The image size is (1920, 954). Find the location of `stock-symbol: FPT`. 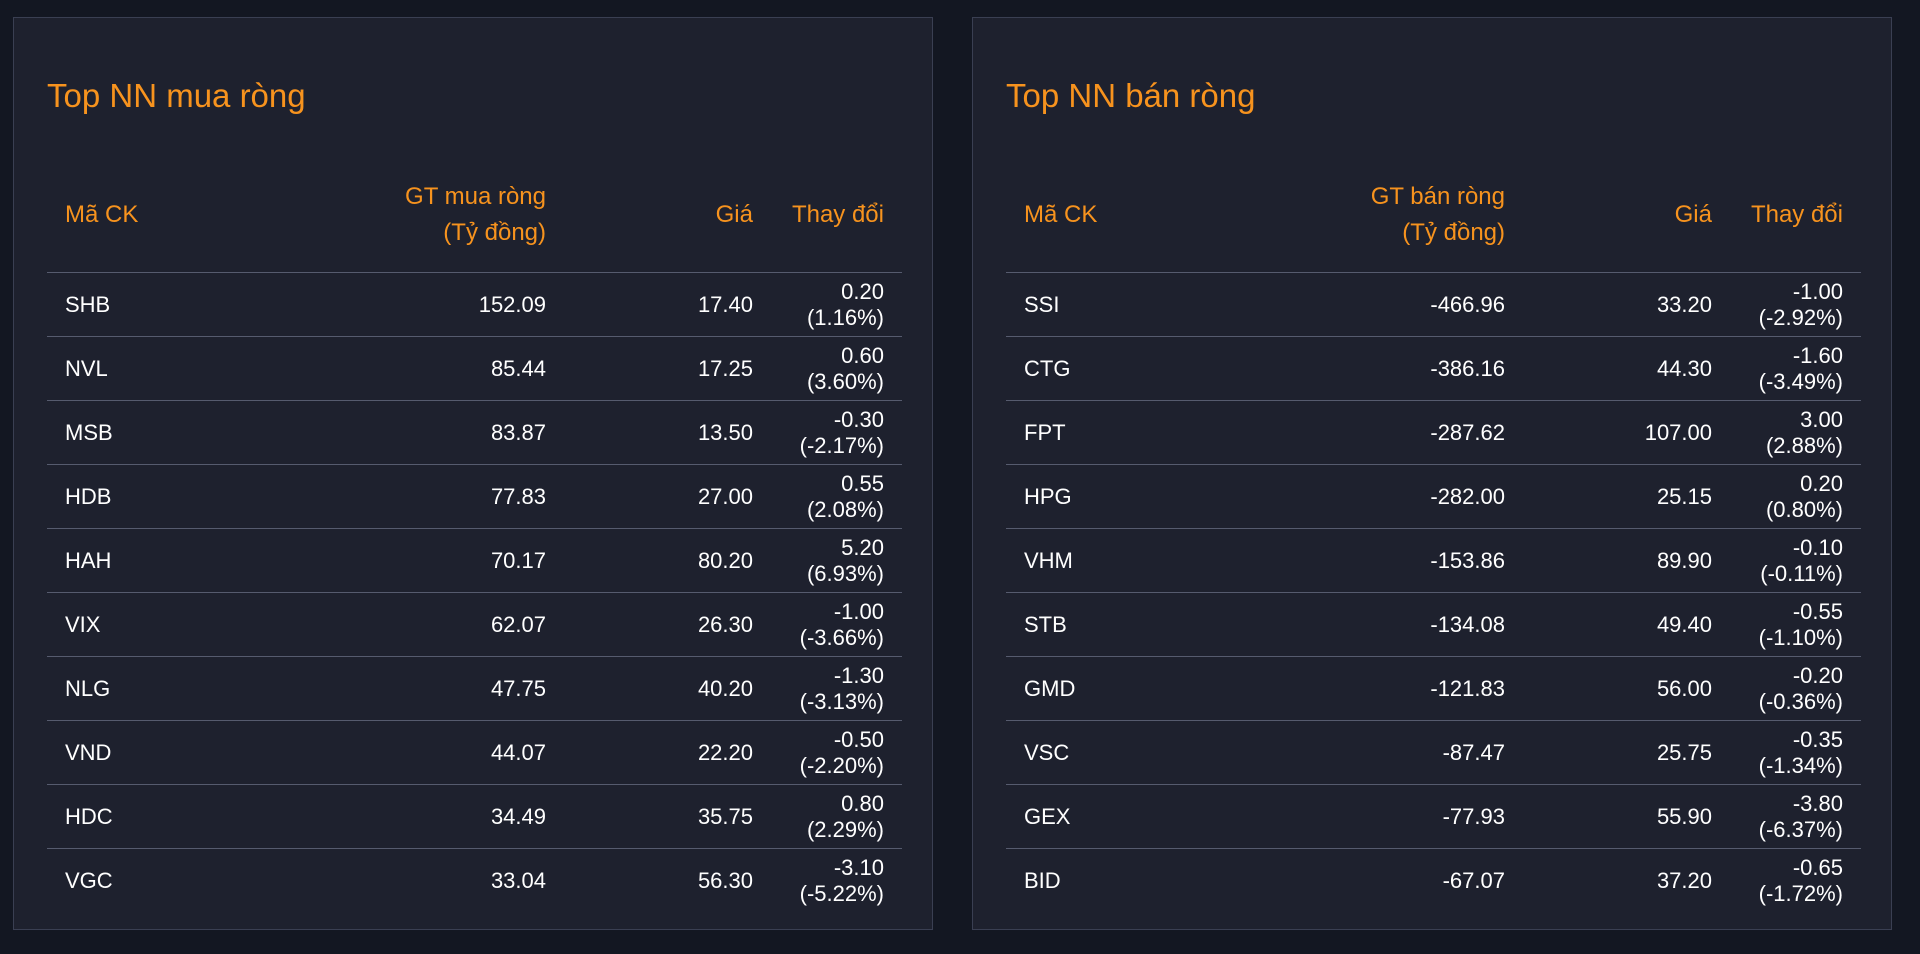

stock-symbol: FPT is located at coordinates (1112, 432).